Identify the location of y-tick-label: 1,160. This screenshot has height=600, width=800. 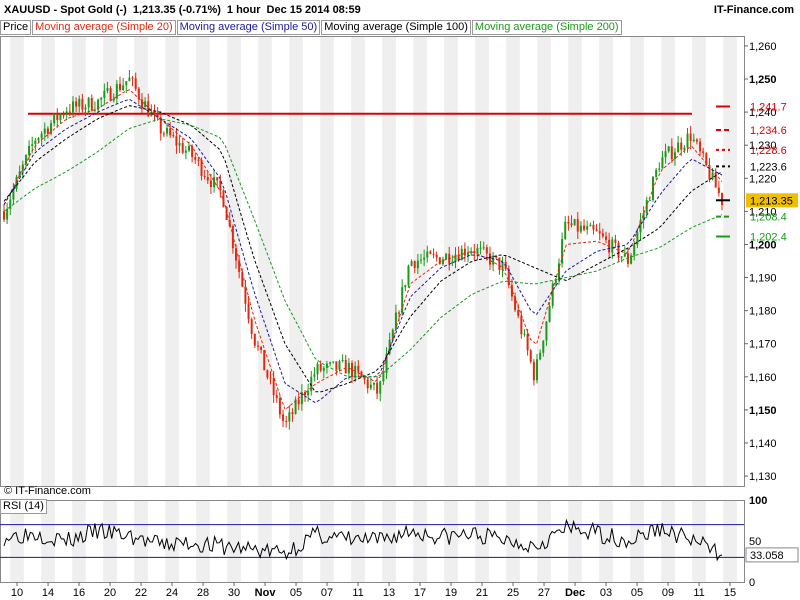
(763, 378).